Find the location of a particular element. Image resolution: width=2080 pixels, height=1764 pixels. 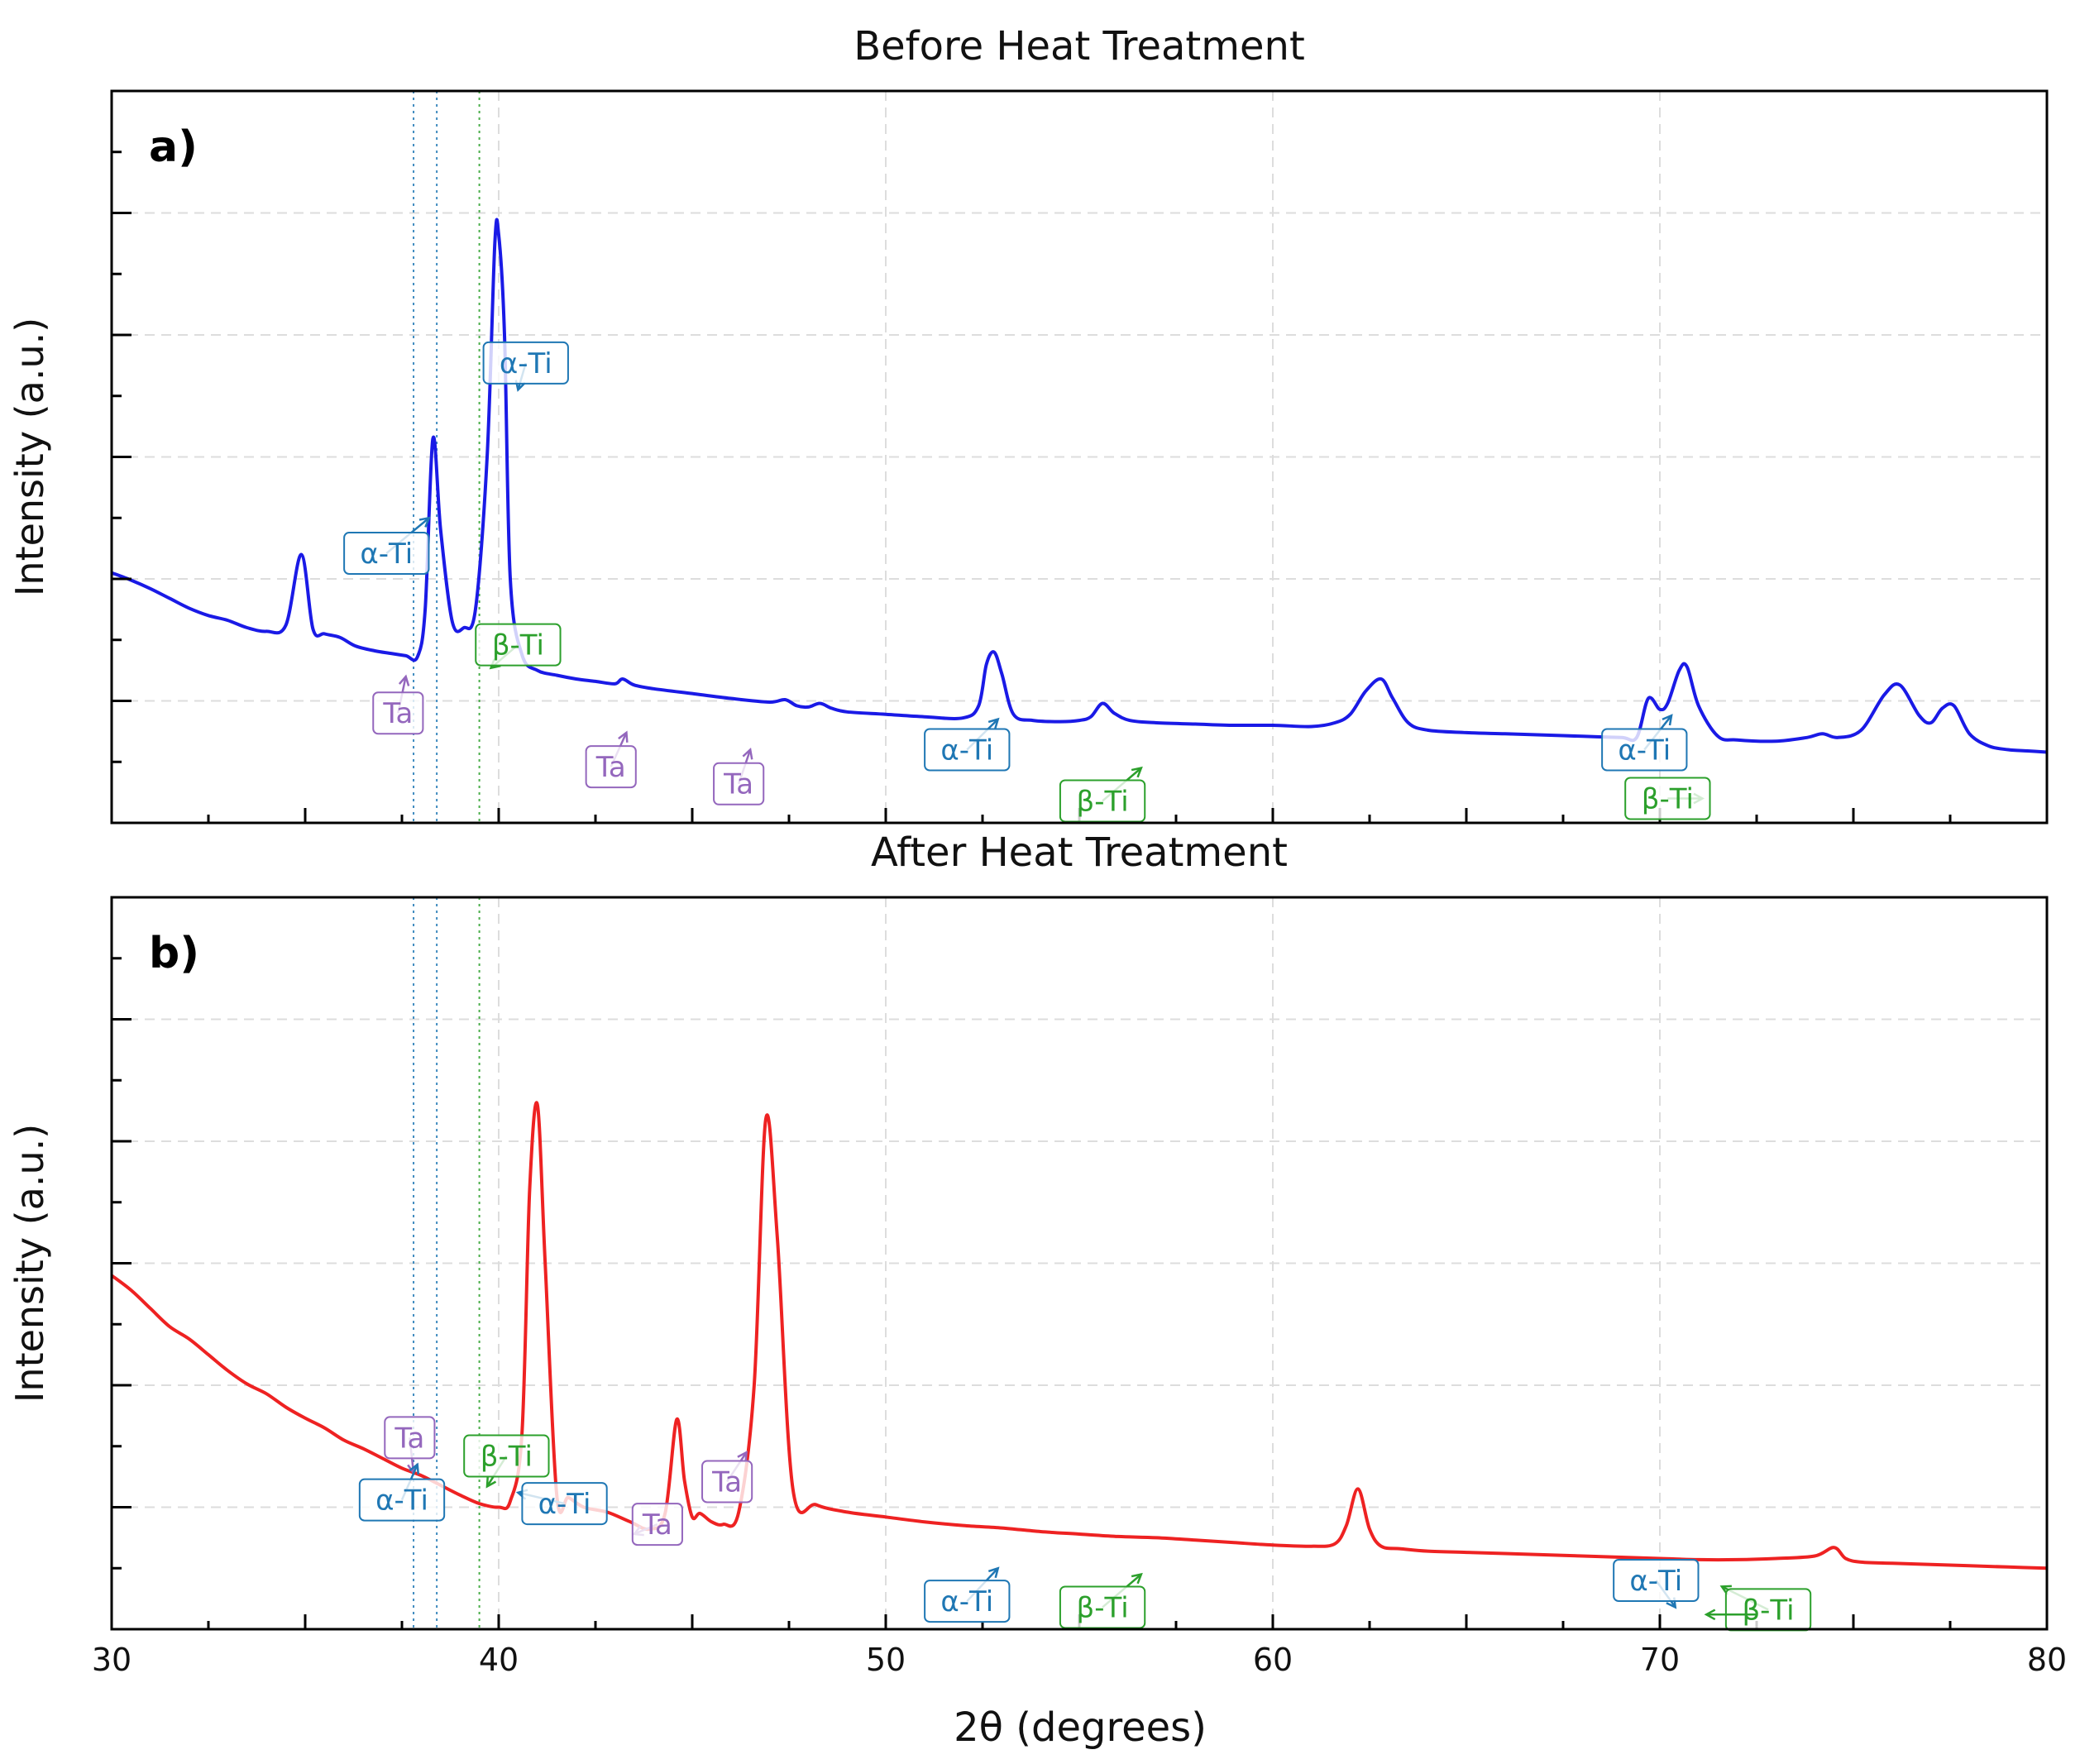

panel-label: a) is located at coordinates (173, 147).